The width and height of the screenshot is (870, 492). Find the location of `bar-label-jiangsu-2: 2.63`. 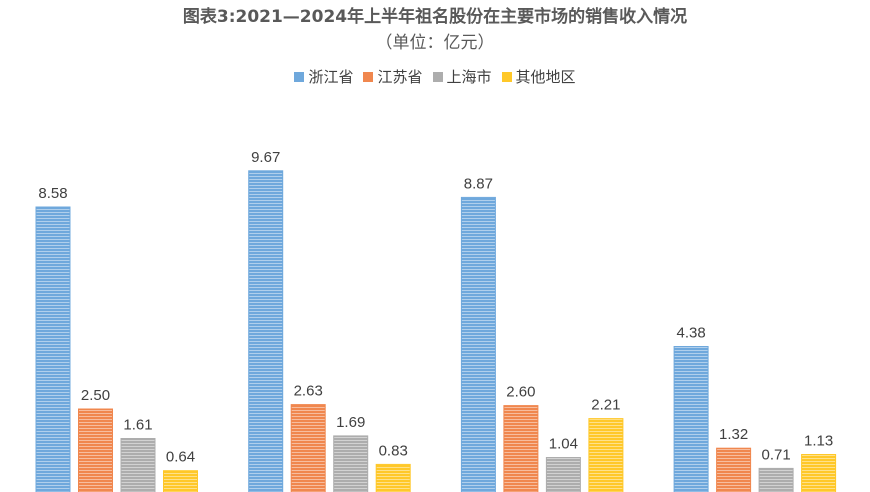

bar-label-jiangsu-2: 2.63 is located at coordinates (308, 391).